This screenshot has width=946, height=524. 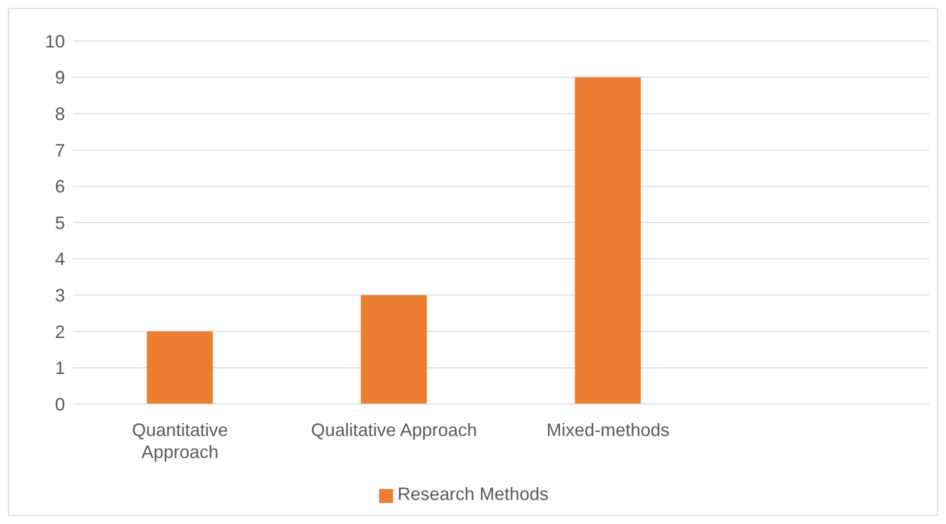 What do you see at coordinates (59, 186) in the screenshot?
I see `y-tick-label: 6` at bounding box center [59, 186].